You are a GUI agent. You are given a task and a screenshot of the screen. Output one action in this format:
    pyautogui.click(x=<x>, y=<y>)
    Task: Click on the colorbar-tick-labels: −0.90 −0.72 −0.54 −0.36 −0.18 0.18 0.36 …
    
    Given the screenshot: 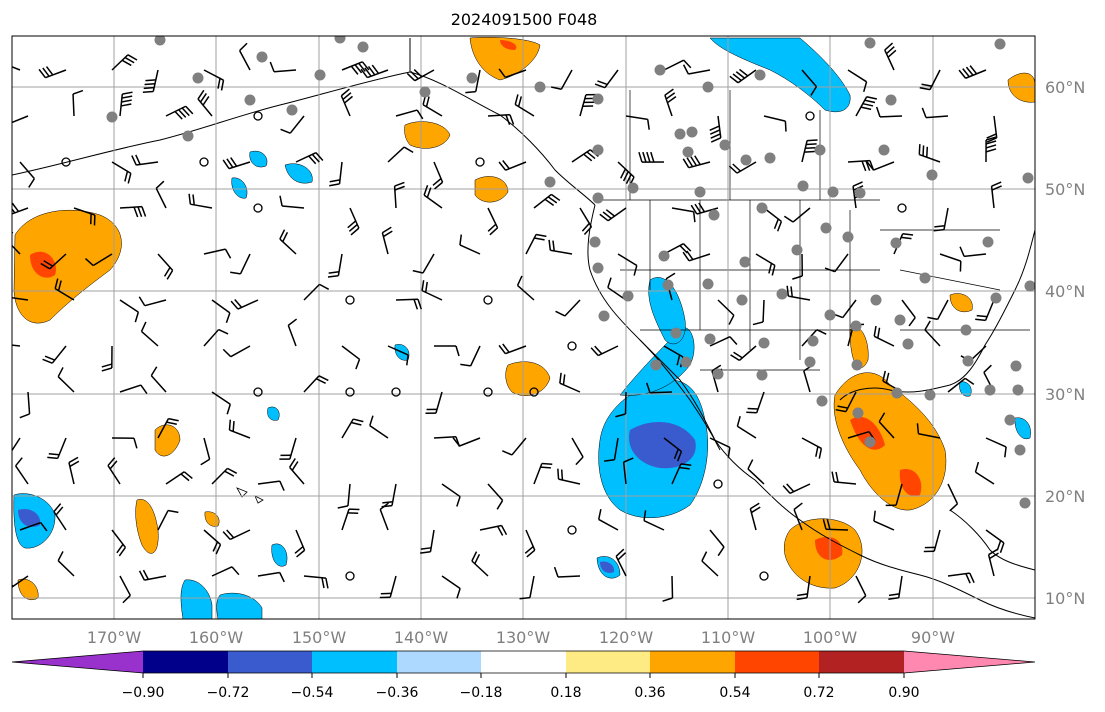 What is the action you would take?
    pyautogui.click(x=521, y=693)
    